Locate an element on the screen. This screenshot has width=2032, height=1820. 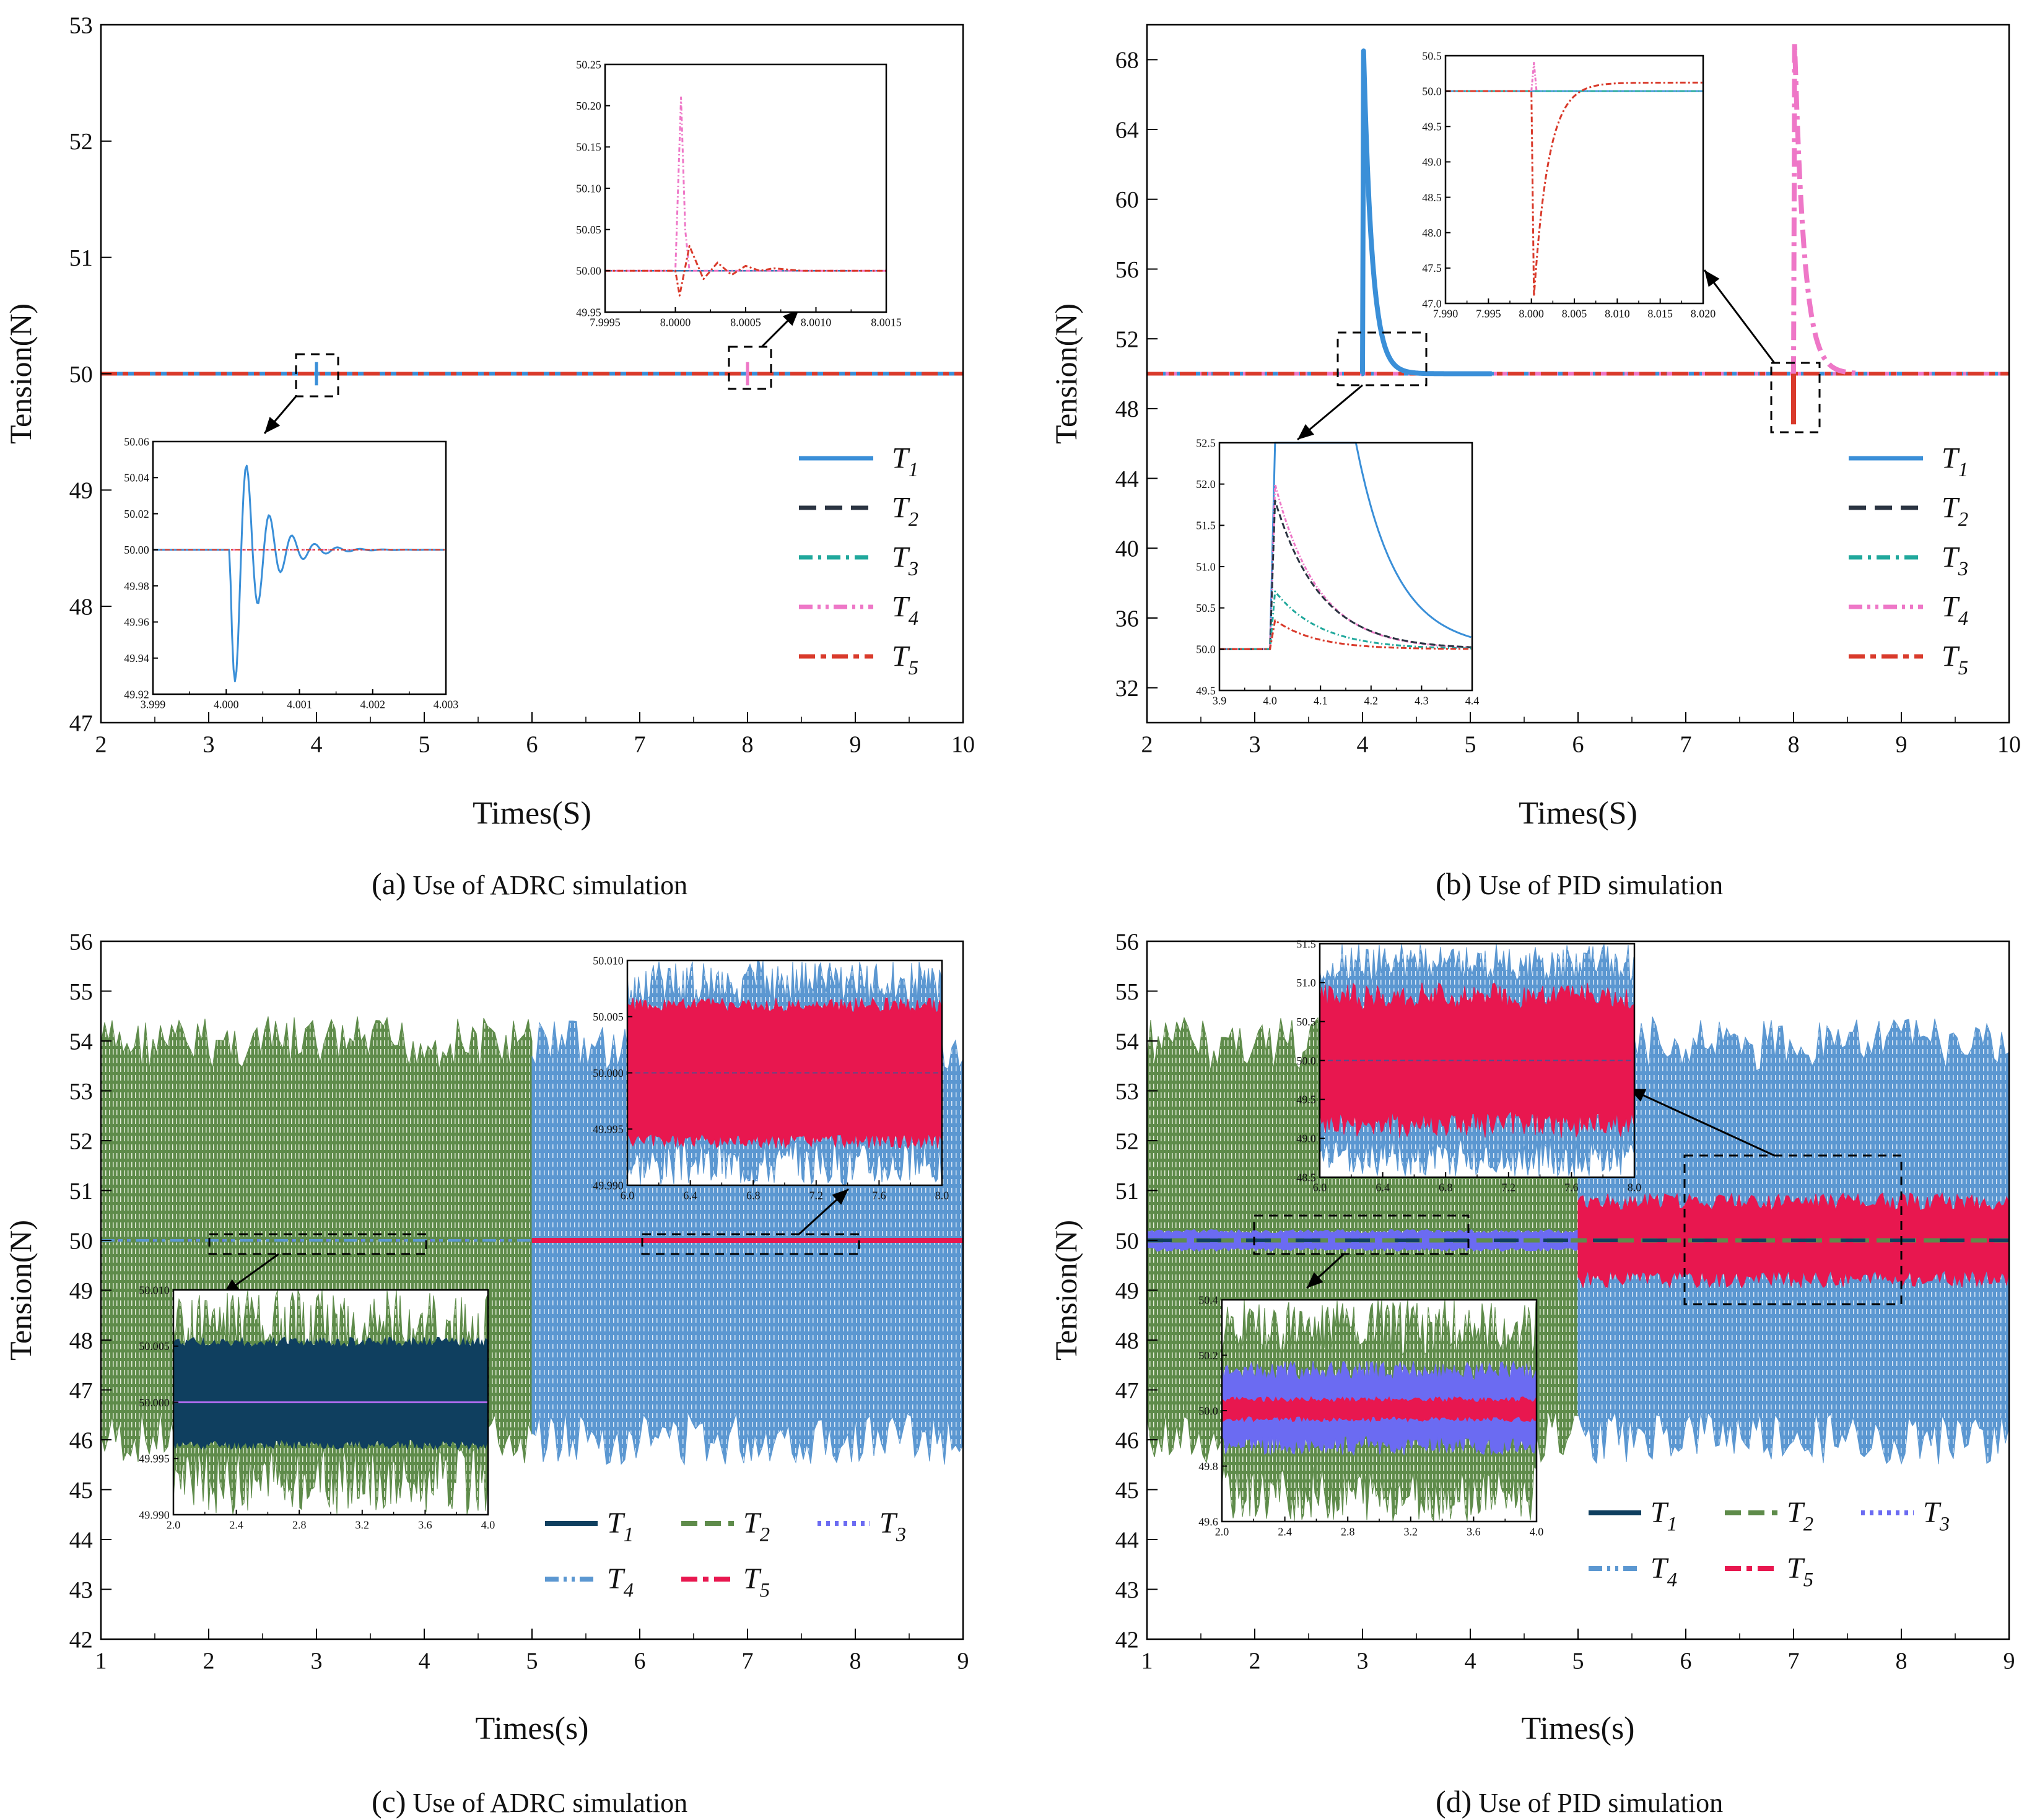
y-tick-label: 55 is located at coordinates (81, 992).